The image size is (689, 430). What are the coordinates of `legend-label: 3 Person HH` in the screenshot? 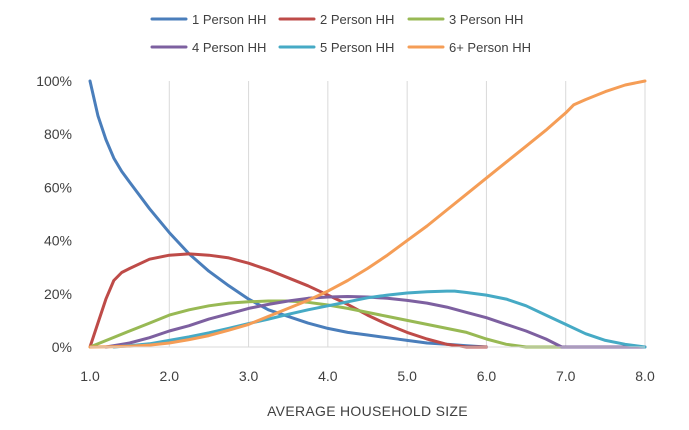 It's located at (486, 19).